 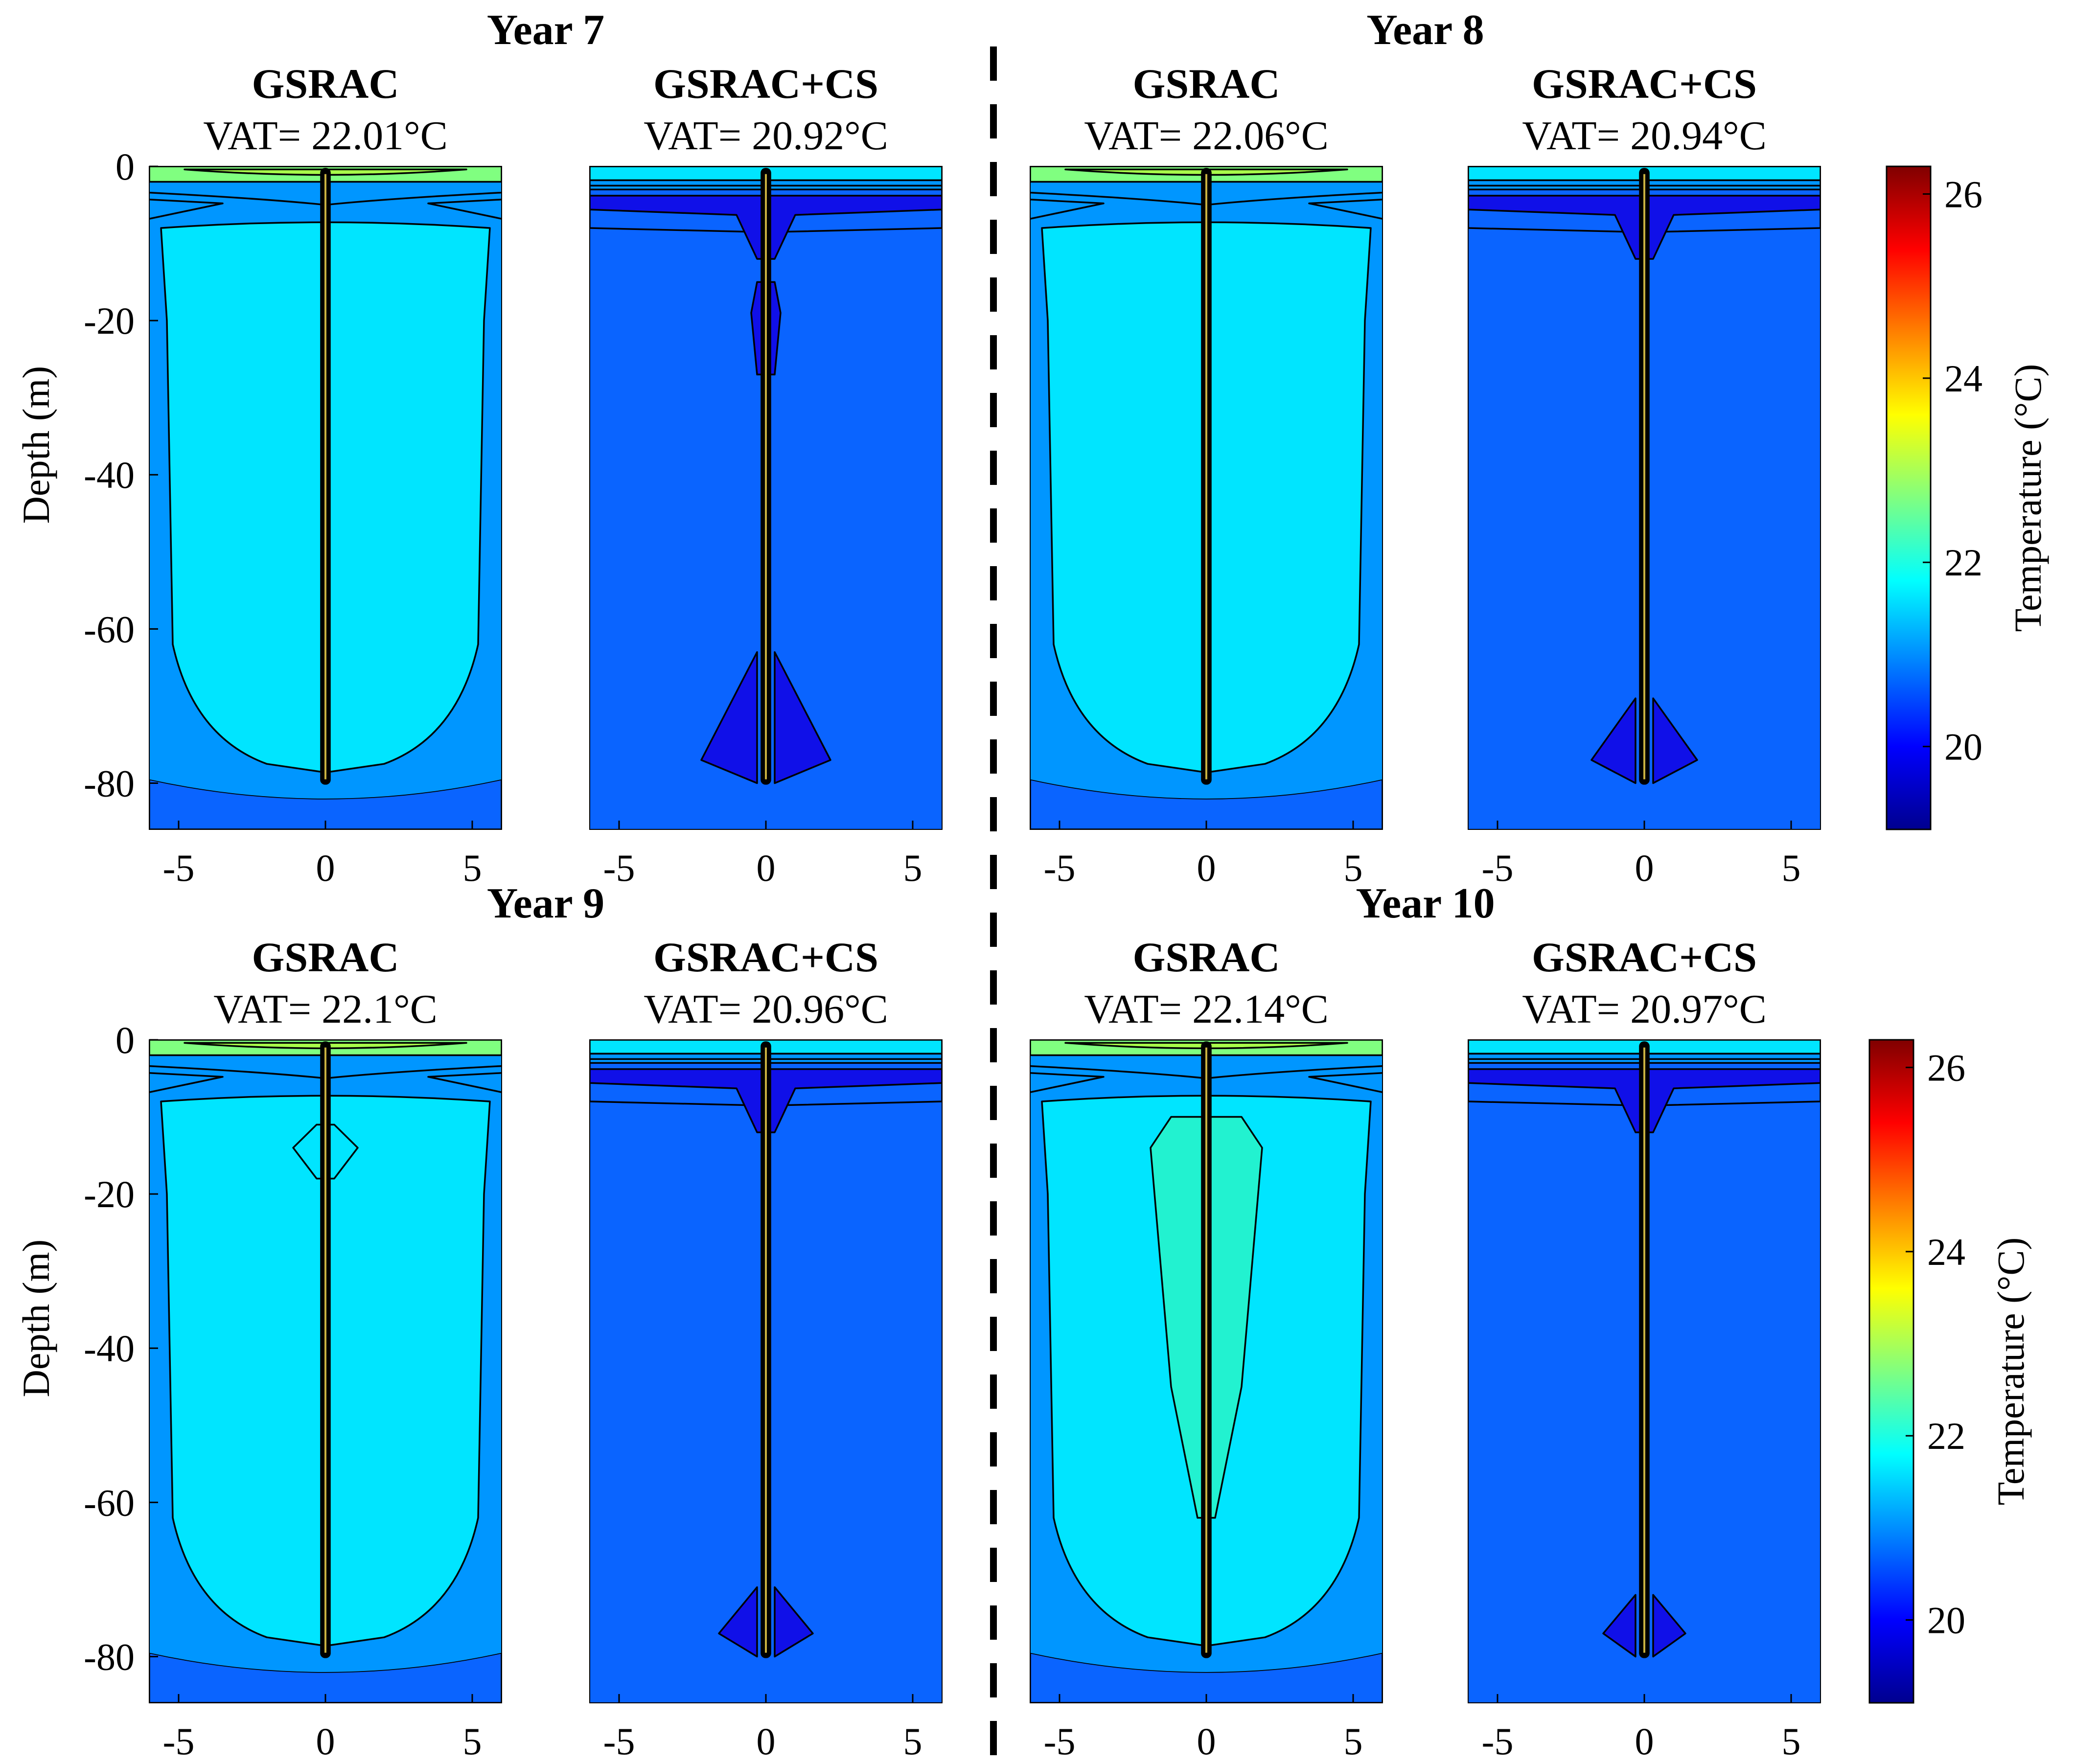 I want to click on panel-year-8-gsrac: -5 0 5, so click(x=1206, y=527).